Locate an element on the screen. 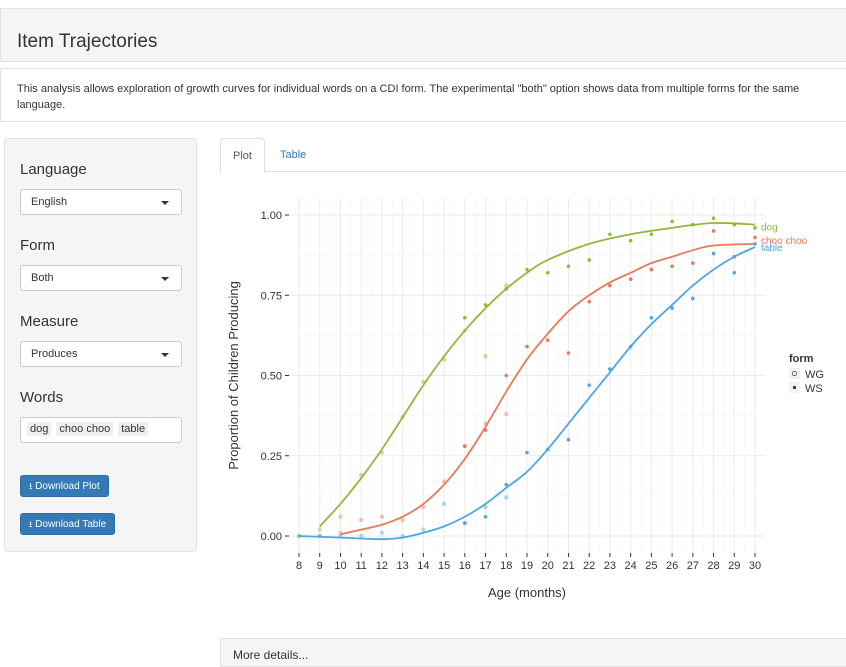 This screenshot has width=846, height=667. x-tick-label: 26 is located at coordinates (672, 566).